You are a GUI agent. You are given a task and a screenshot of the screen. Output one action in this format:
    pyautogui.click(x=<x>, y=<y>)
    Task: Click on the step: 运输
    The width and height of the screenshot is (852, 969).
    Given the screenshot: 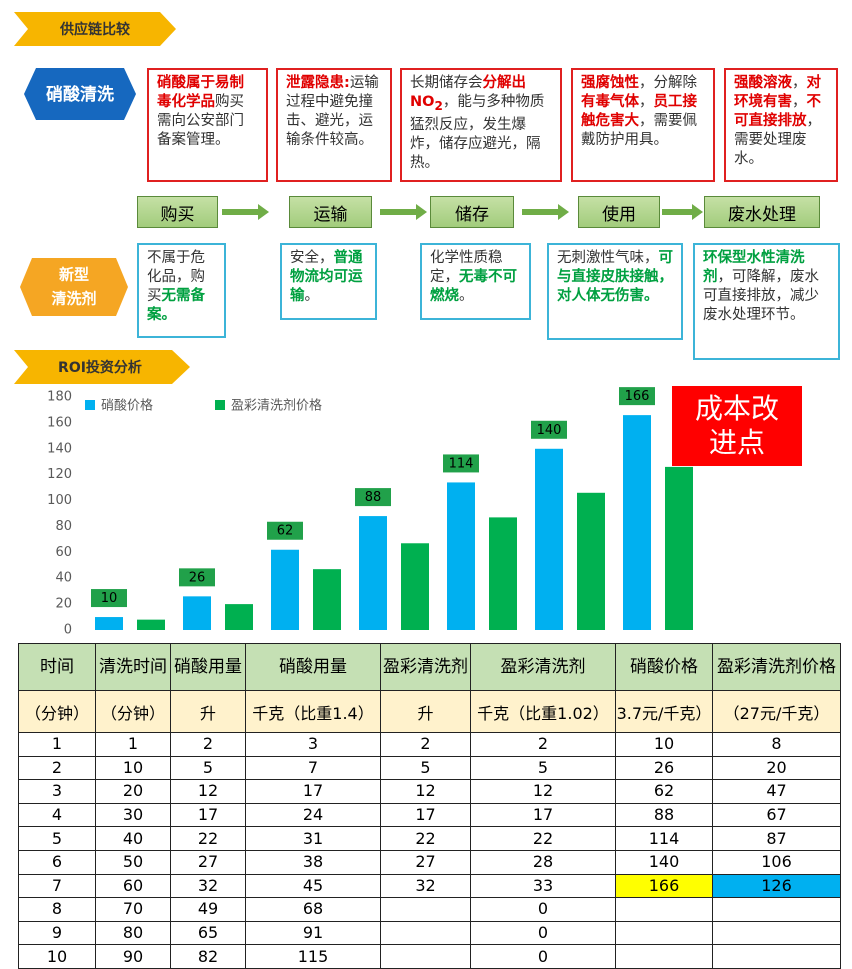 What is the action you would take?
    pyautogui.click(x=330, y=212)
    